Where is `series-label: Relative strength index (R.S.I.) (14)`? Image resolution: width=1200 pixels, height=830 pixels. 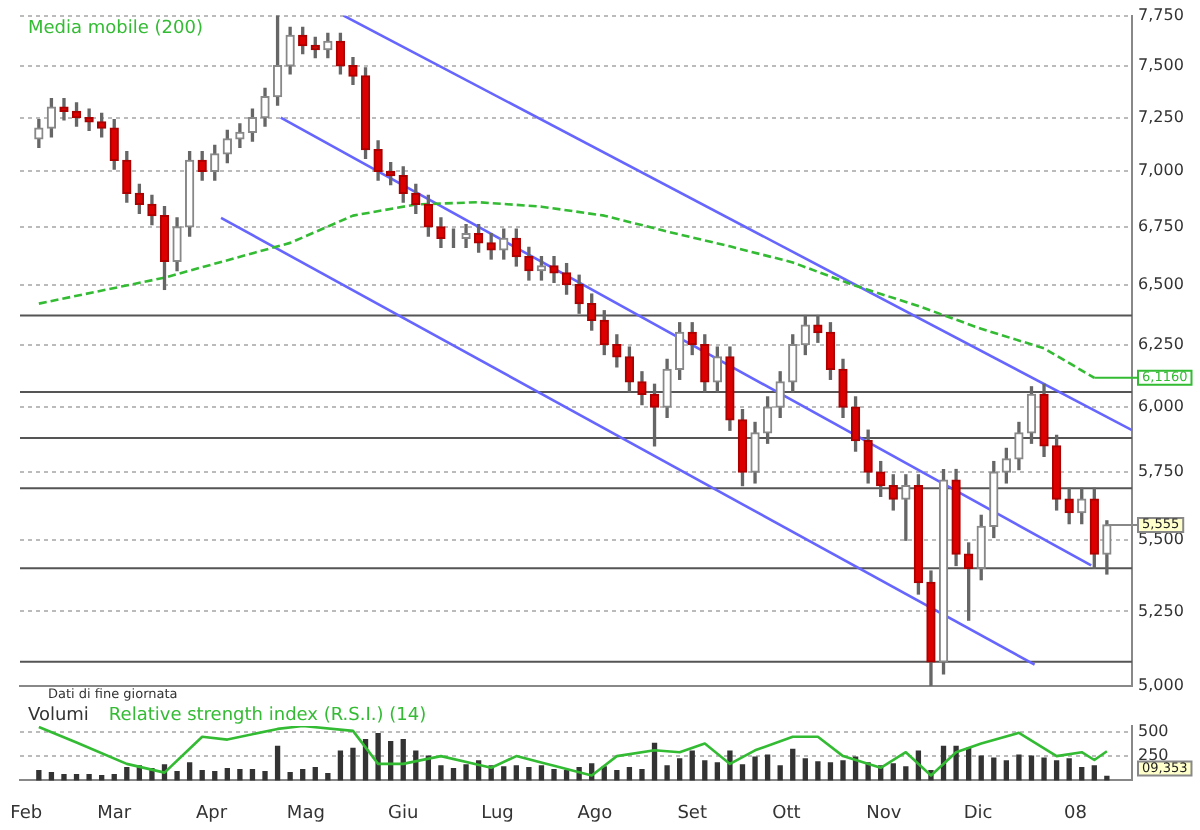 series-label: Relative strength index (R.S.I.) (14) is located at coordinates (267, 715).